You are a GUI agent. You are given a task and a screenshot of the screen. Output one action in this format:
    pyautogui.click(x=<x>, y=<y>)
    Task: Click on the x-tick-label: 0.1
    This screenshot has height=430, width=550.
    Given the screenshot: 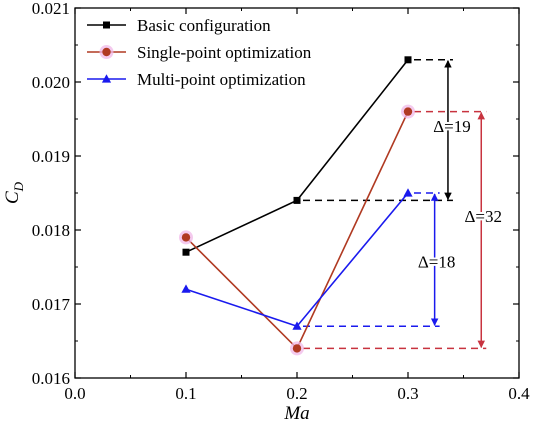 What is the action you would take?
    pyautogui.click(x=185, y=393)
    